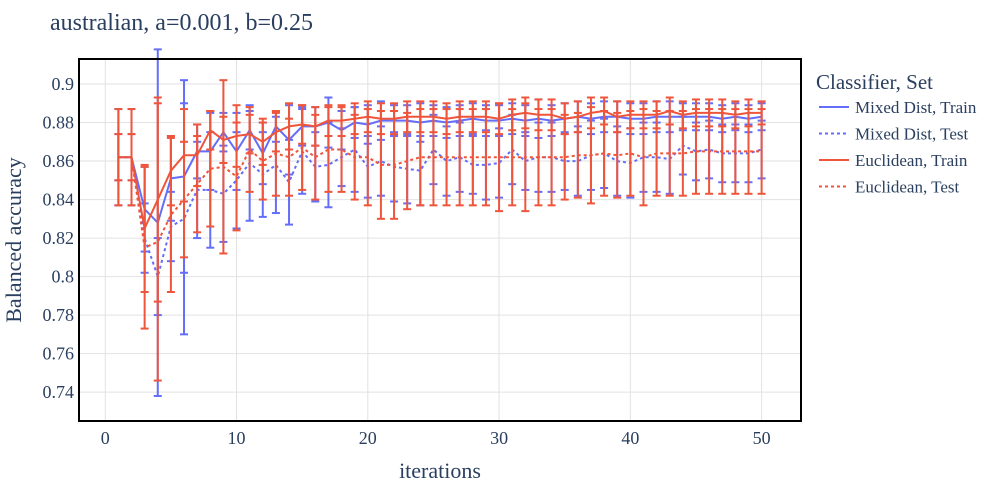 This screenshot has width=1000, height=500. What do you see at coordinates (916, 107) in the screenshot?
I see `legend-label: Mixed Dist, Train` at bounding box center [916, 107].